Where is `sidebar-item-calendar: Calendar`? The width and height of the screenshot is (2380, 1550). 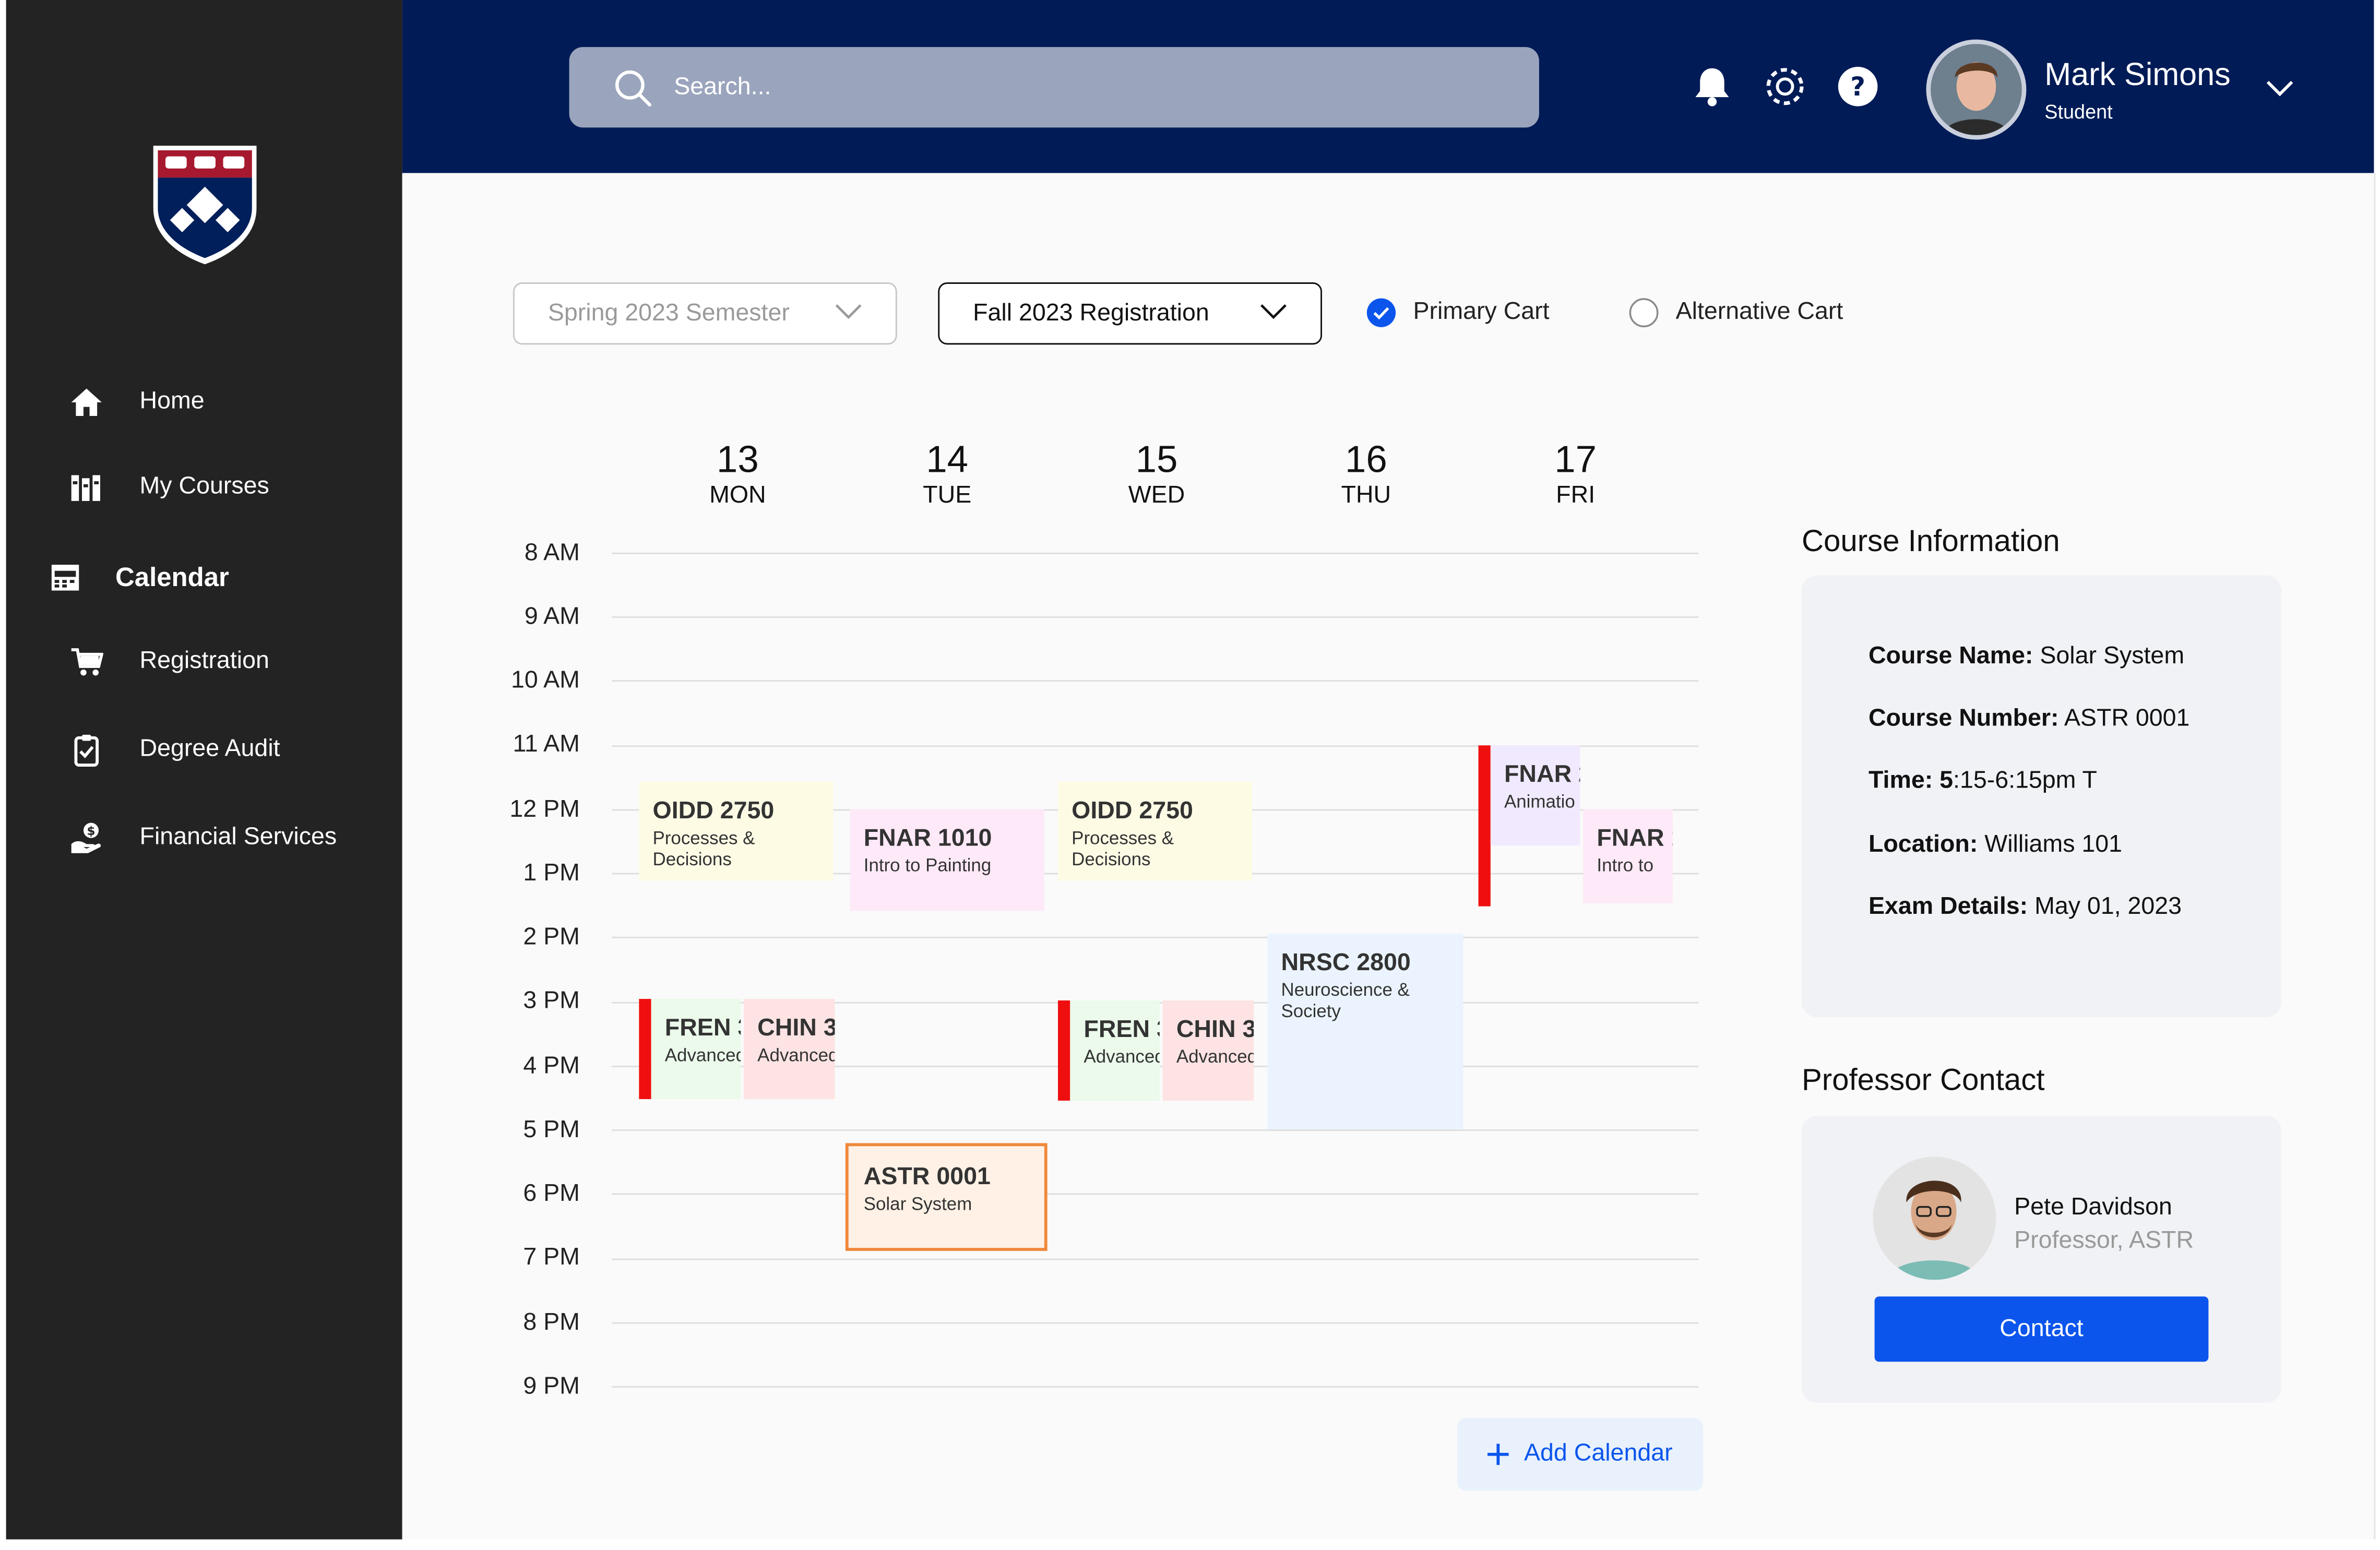
sidebar-item-calendar: Calendar is located at coordinates (139, 576).